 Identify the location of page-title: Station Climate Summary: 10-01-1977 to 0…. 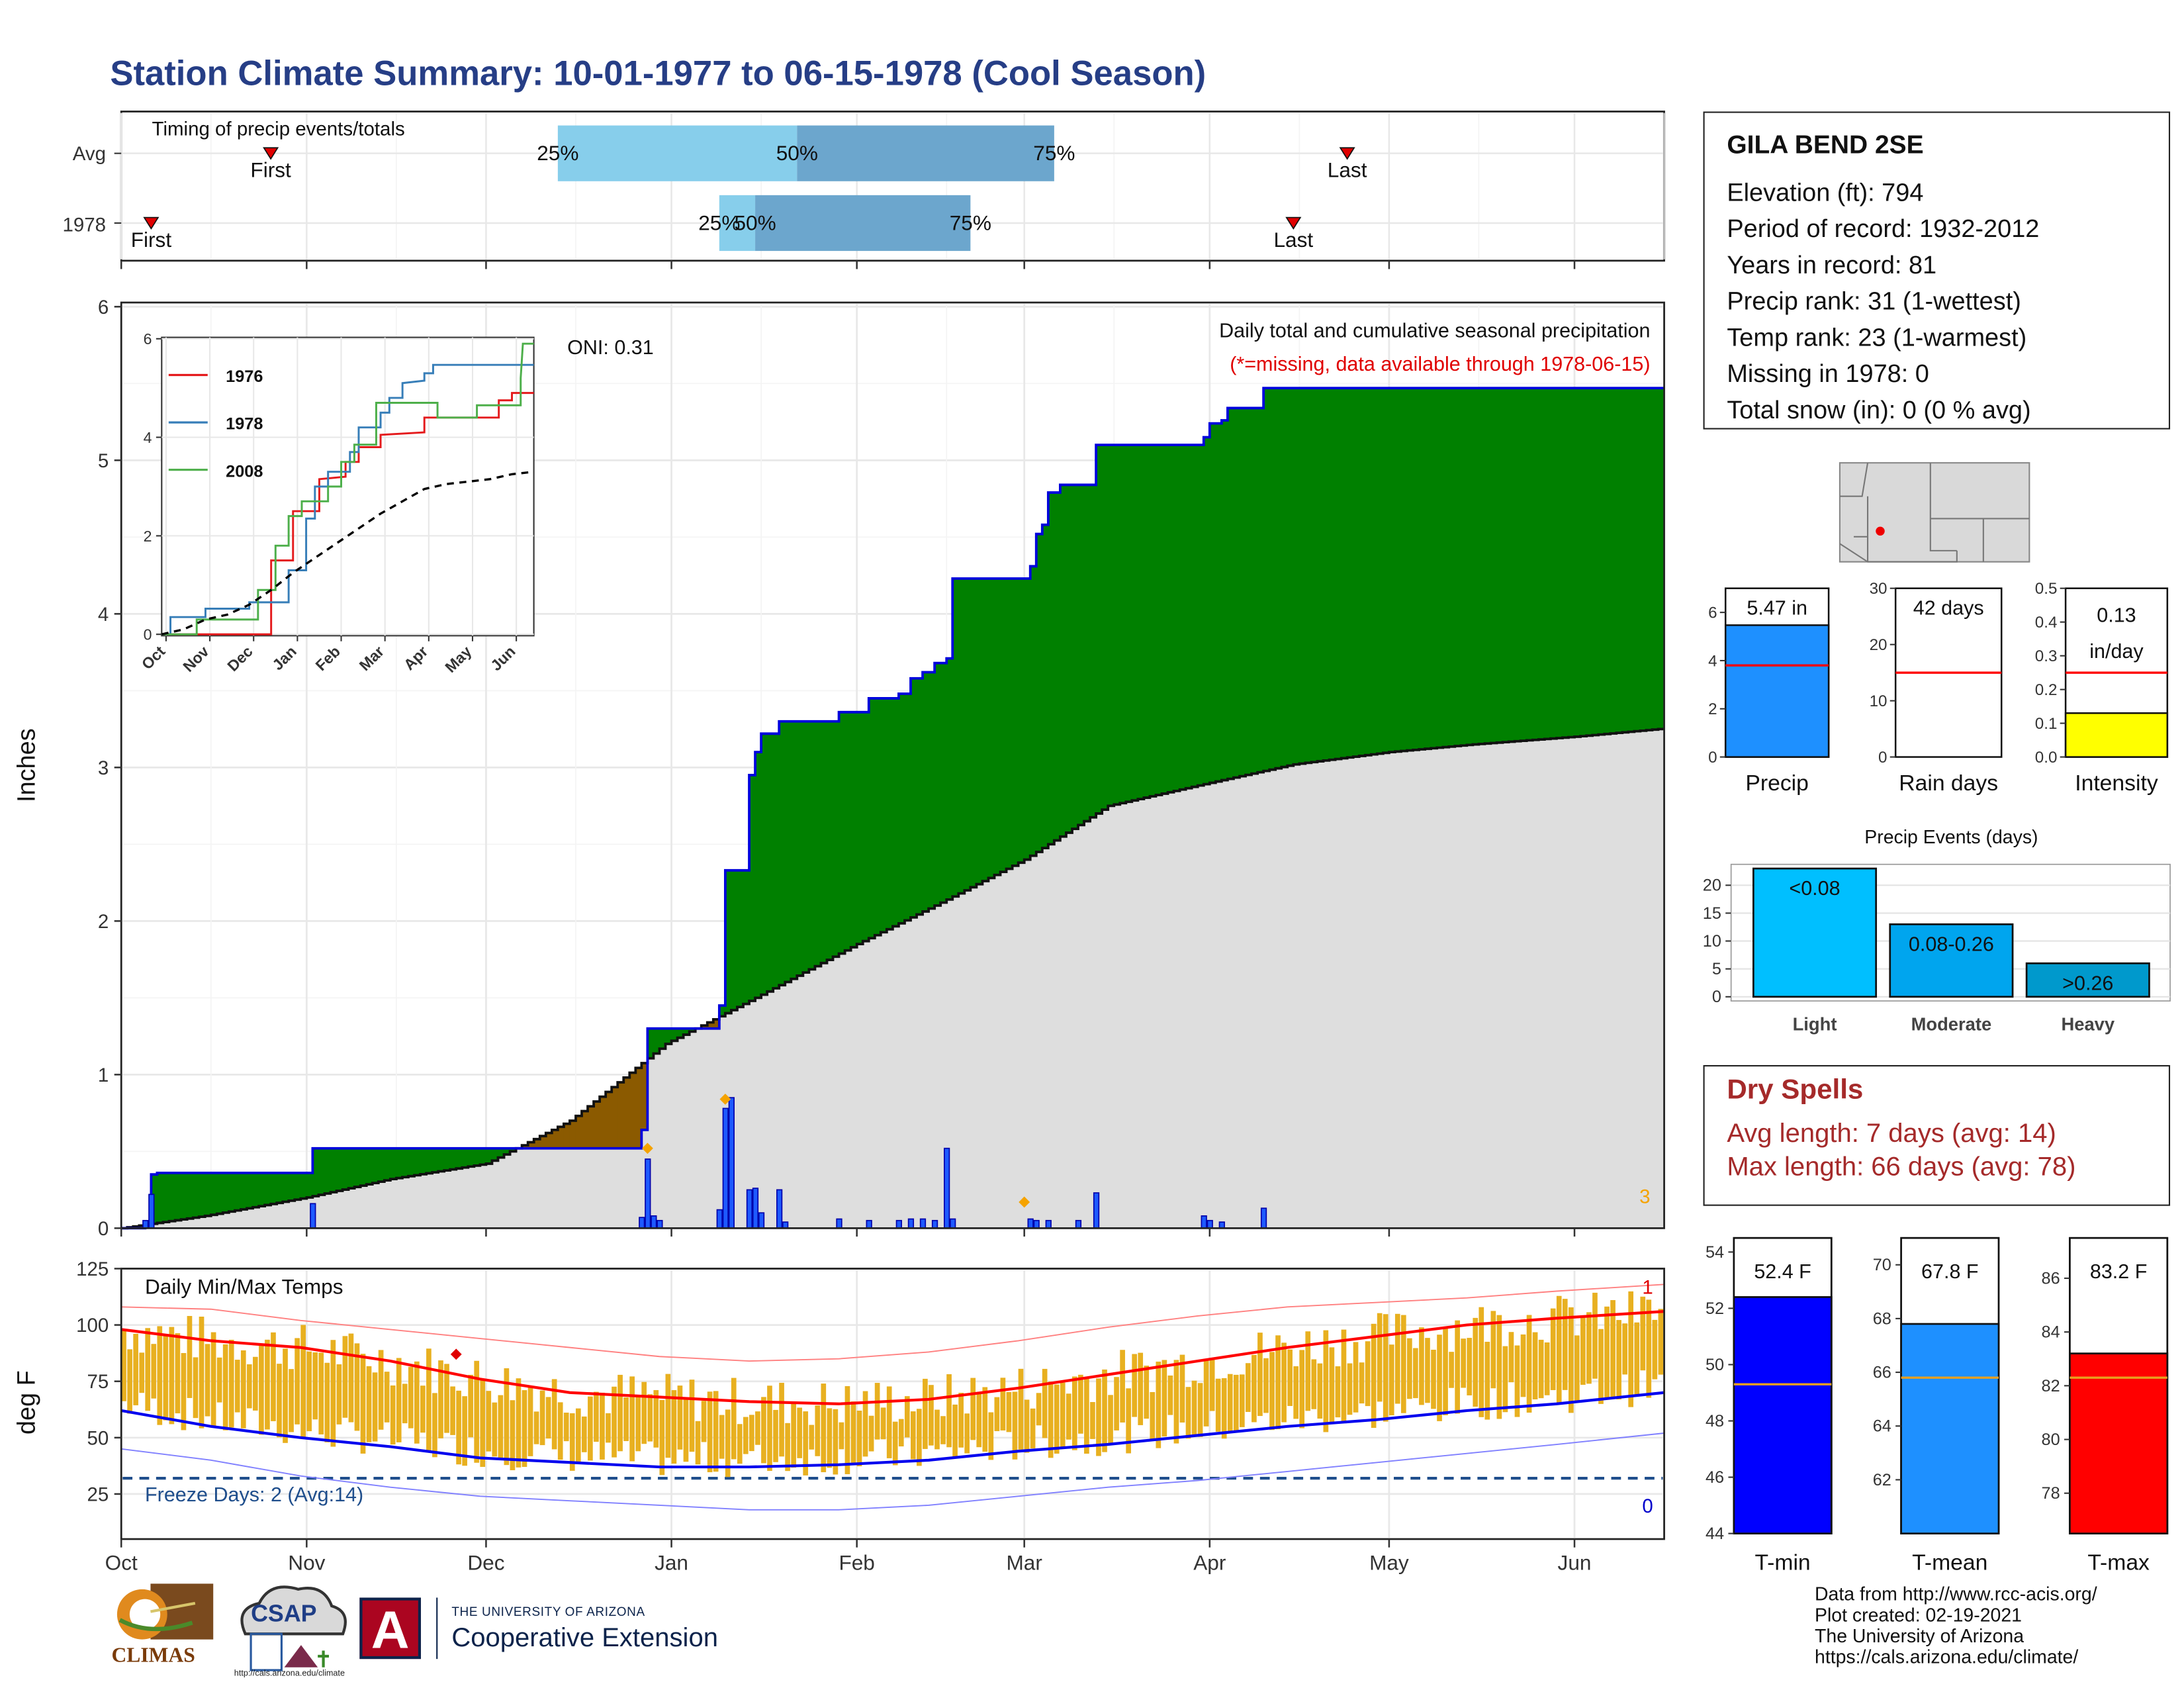
(658, 73).